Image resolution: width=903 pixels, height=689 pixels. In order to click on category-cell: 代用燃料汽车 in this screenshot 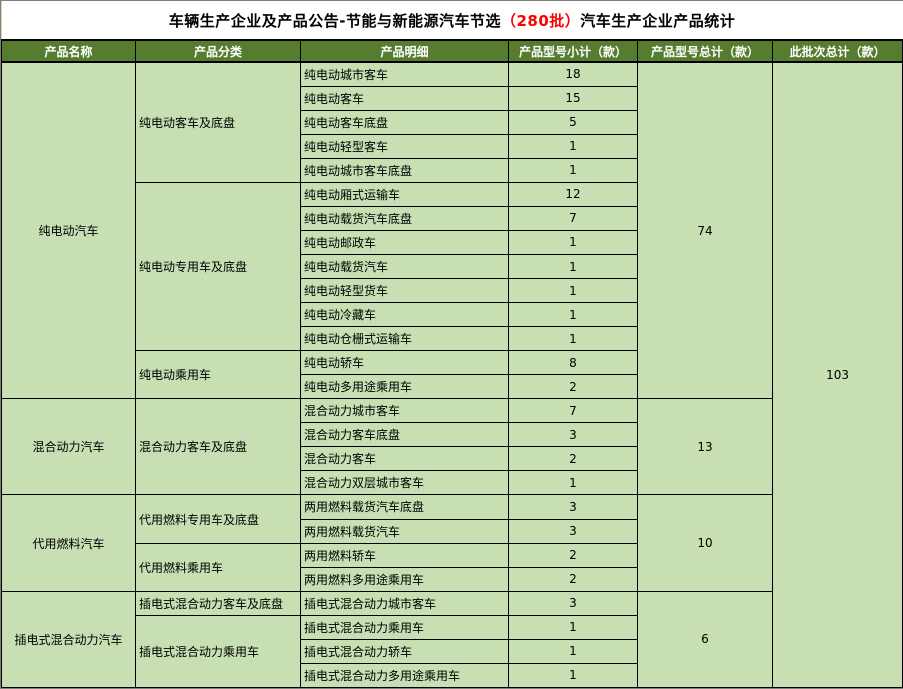, I will do `click(68, 543)`.